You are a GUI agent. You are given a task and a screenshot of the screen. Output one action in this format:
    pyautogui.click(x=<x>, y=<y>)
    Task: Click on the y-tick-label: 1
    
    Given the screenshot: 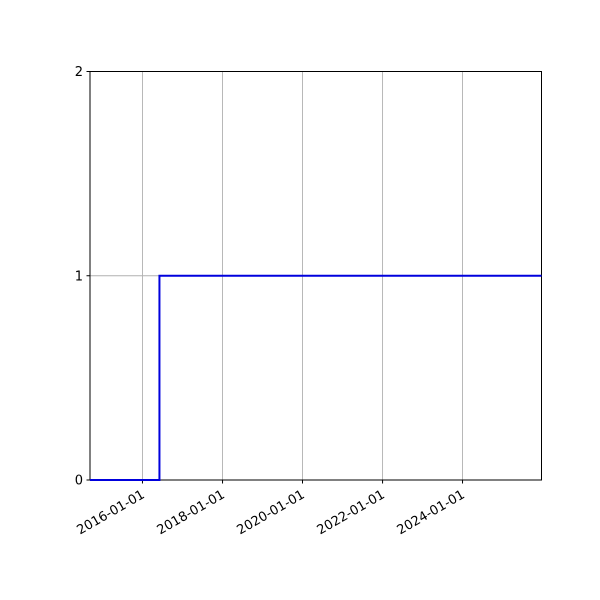 What is the action you would take?
    pyautogui.click(x=79, y=276)
    